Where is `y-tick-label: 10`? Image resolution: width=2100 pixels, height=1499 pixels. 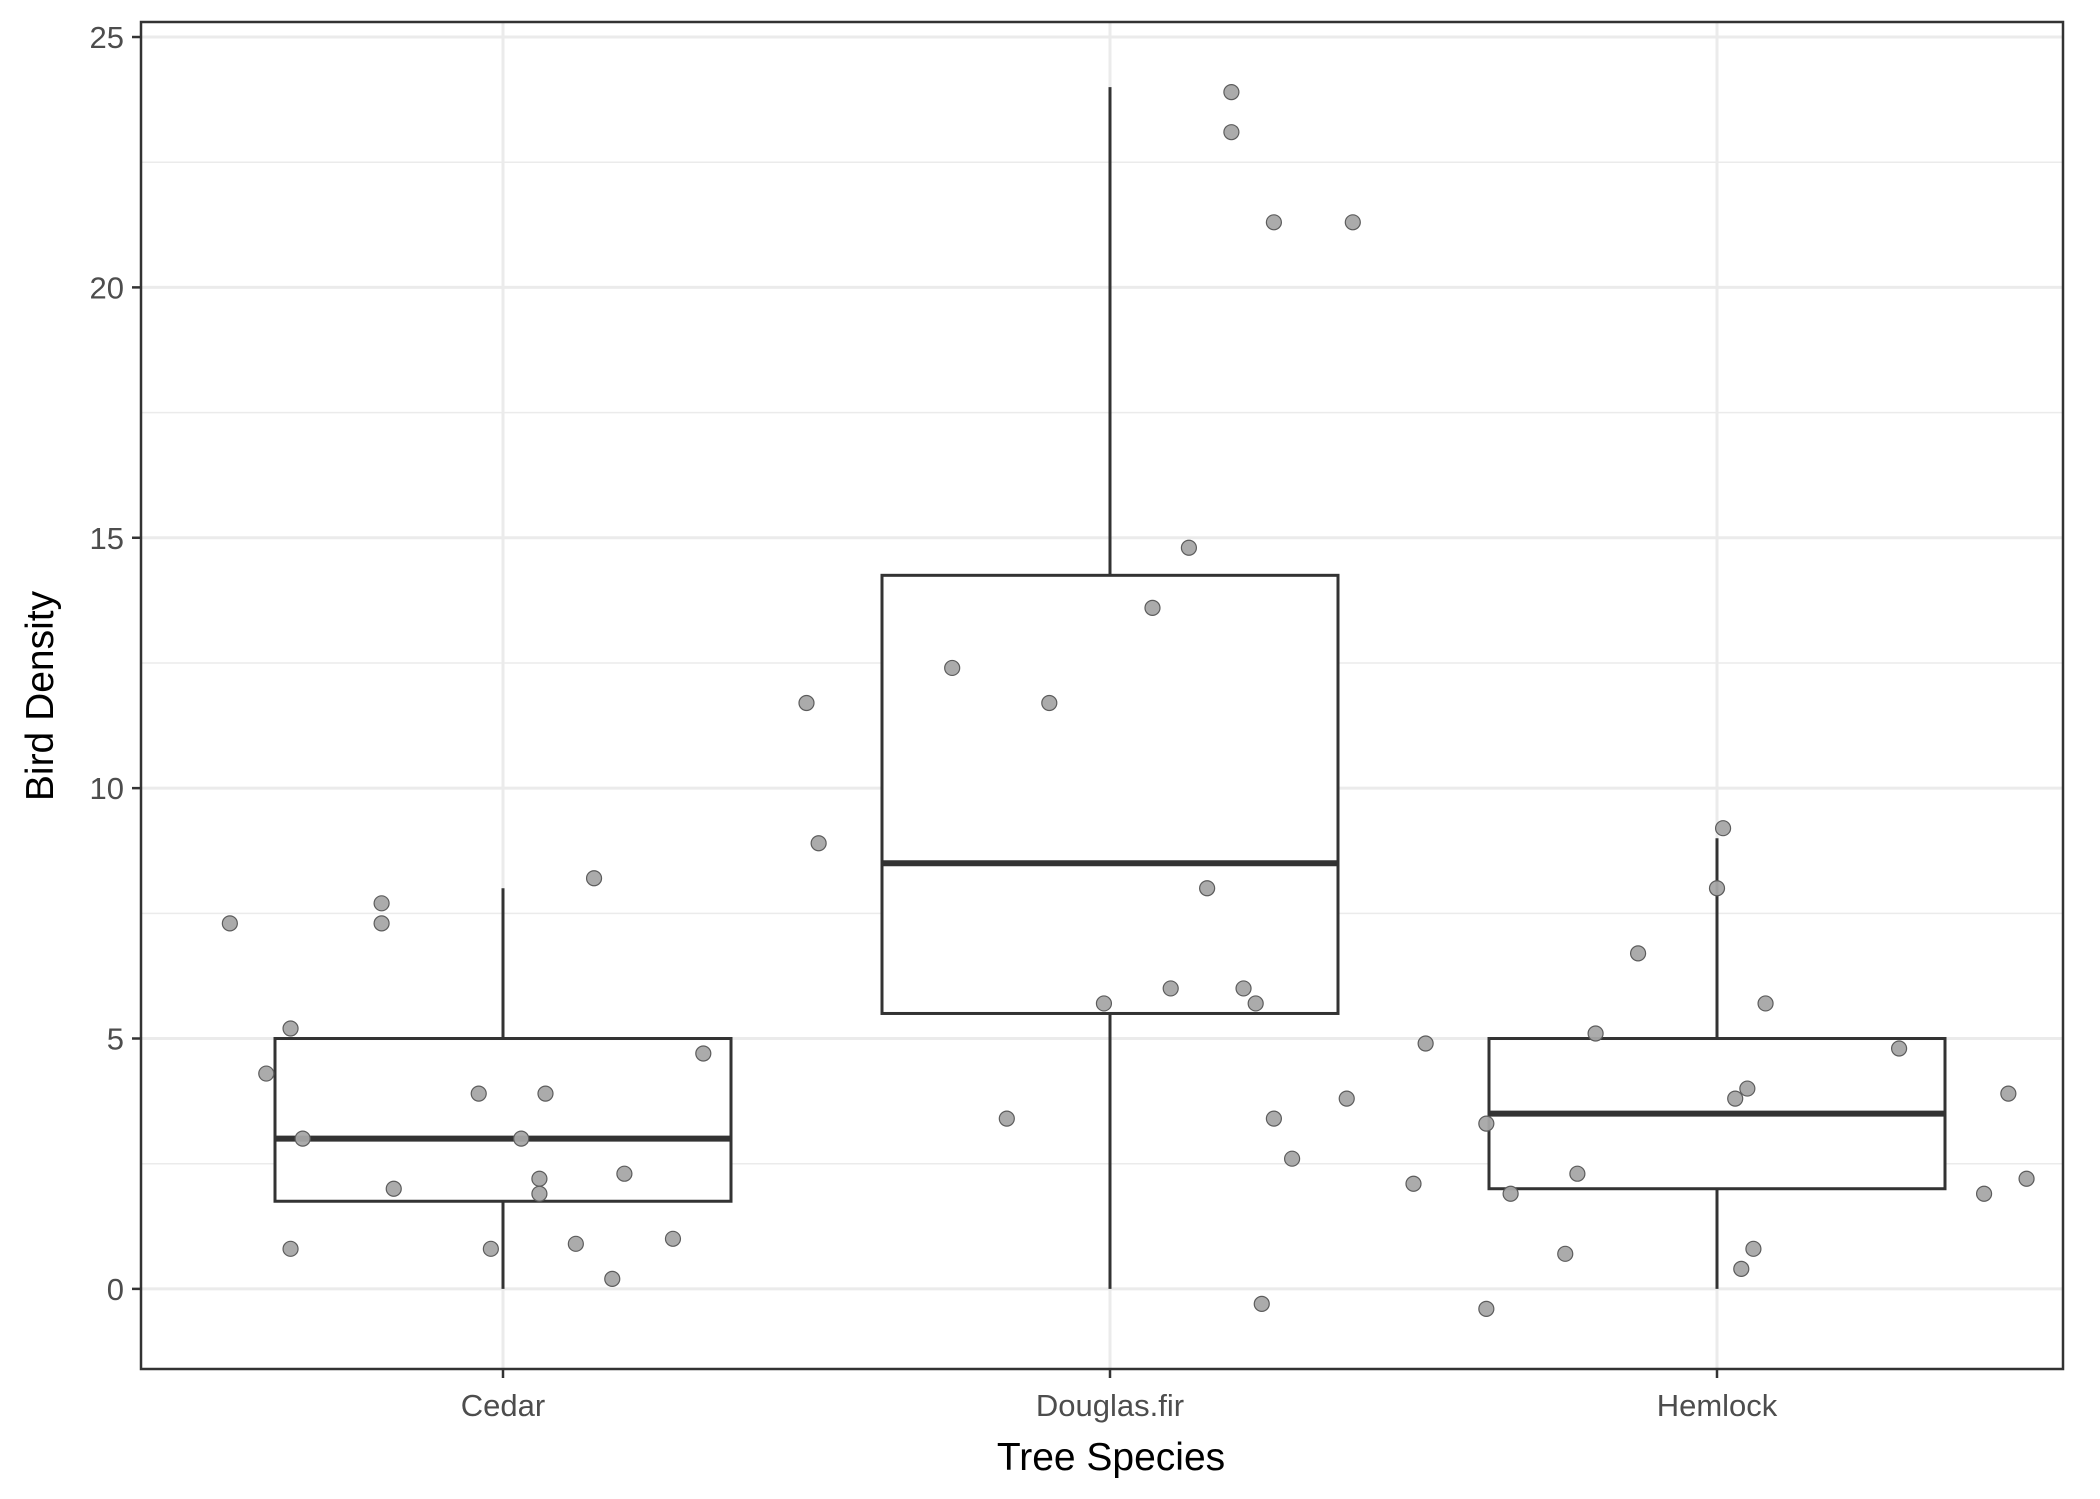
y-tick-label: 10 is located at coordinates (107, 788).